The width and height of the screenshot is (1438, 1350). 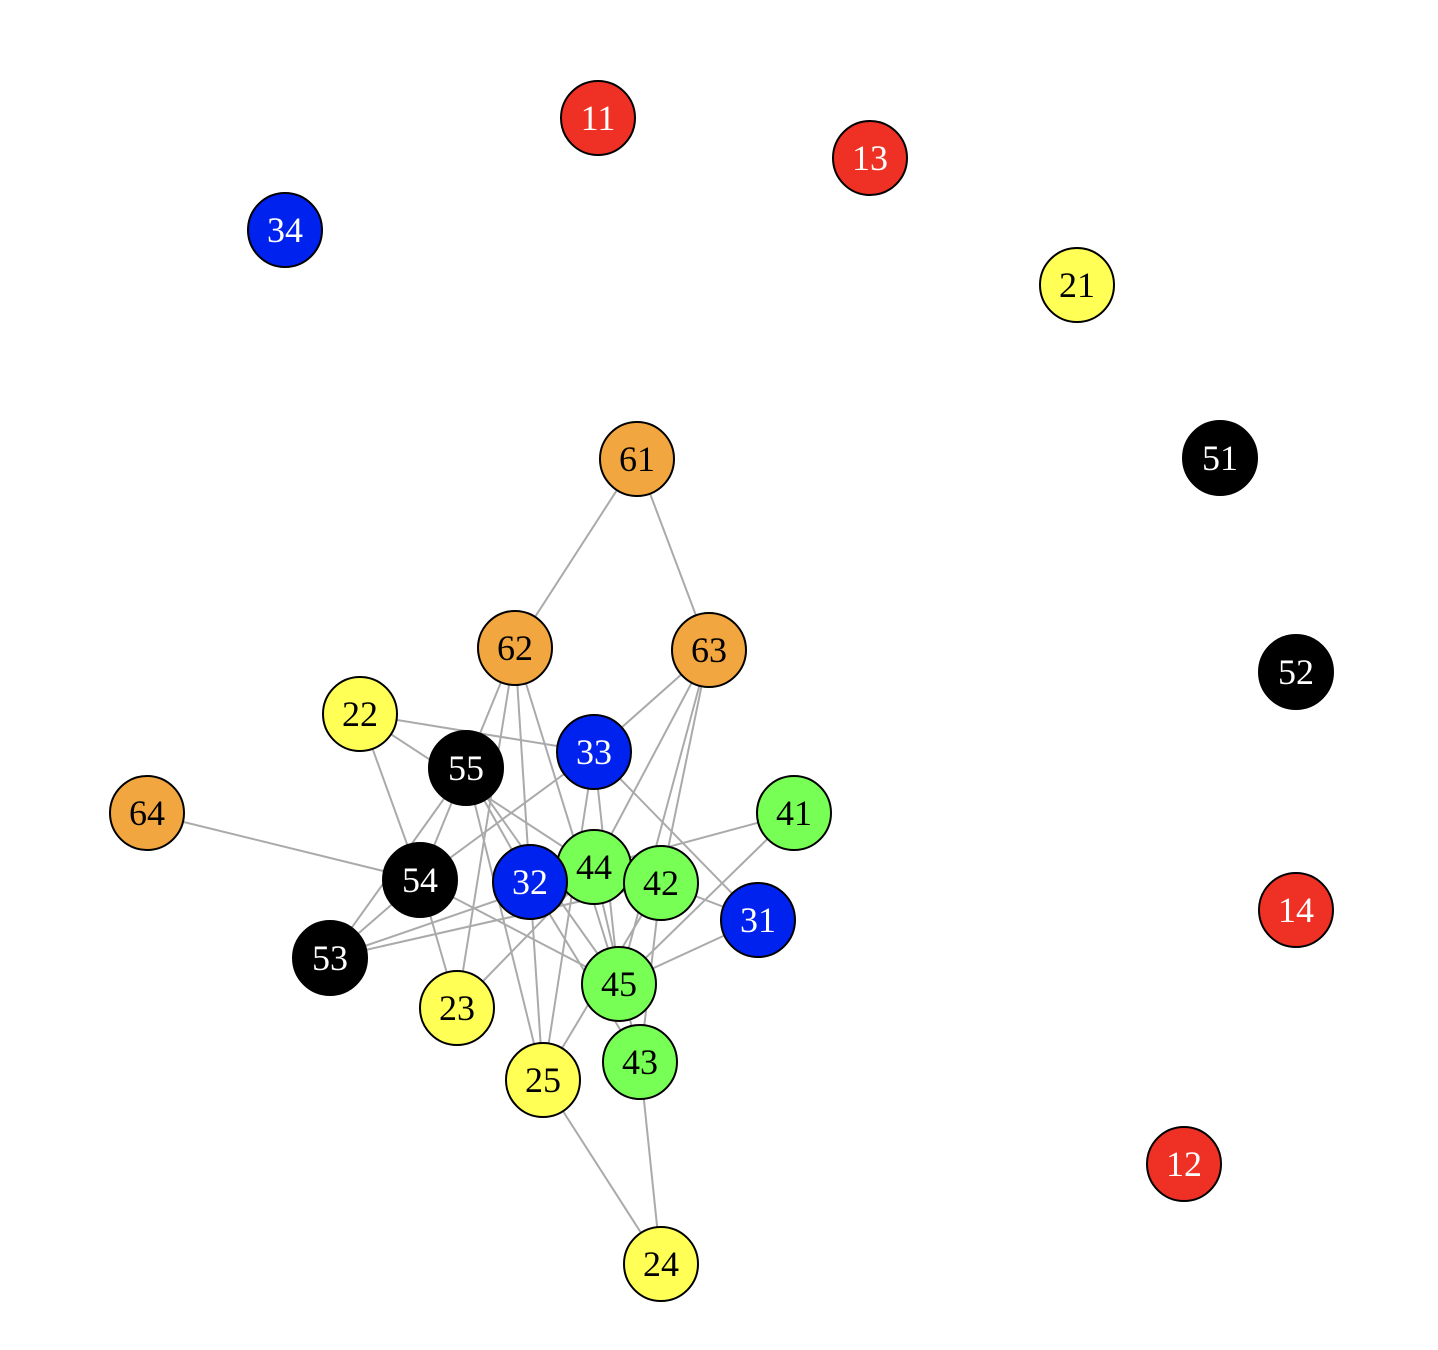 I want to click on node-label: 64, so click(x=147, y=813).